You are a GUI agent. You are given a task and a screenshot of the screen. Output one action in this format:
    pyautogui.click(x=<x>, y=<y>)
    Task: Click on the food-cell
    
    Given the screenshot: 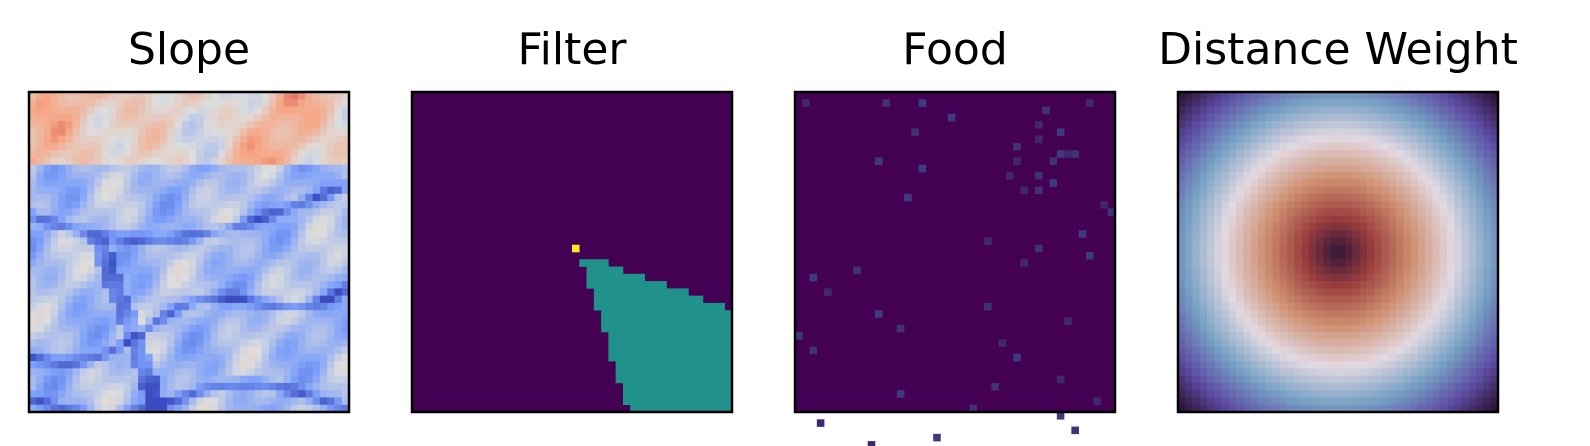 What is the action you would take?
    pyautogui.click(x=857, y=270)
    